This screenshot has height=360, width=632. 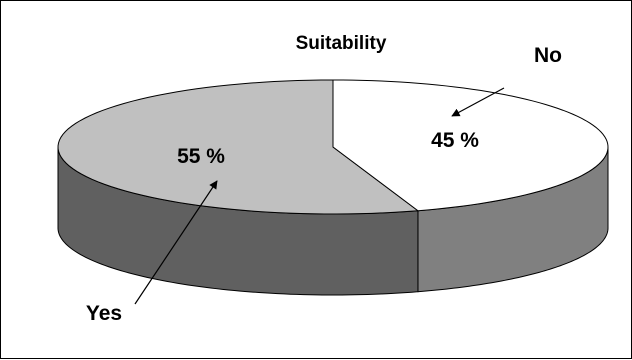 I want to click on slice-value-label-no: 45 %, so click(x=455, y=140).